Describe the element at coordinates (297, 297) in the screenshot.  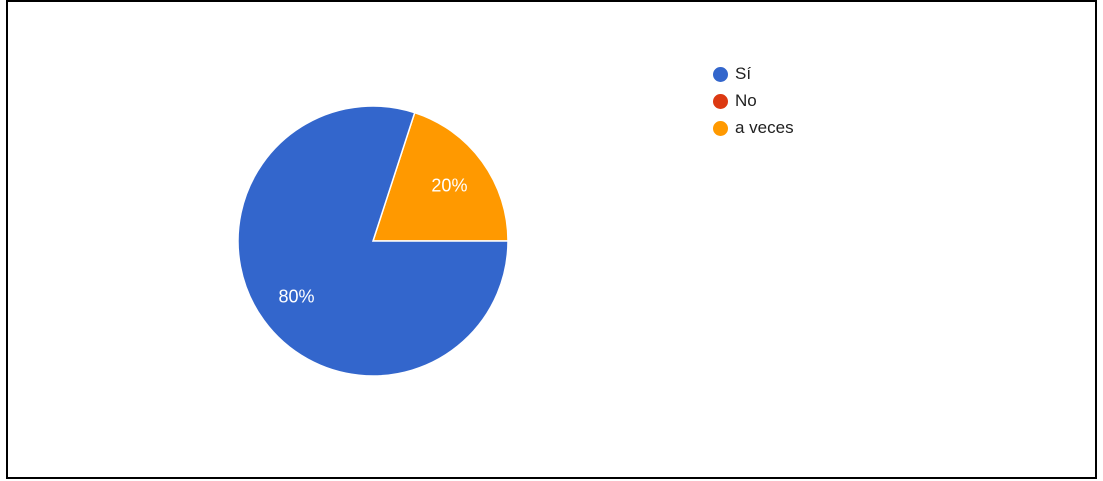
I see `pie-slice-label-1: 80%` at that location.